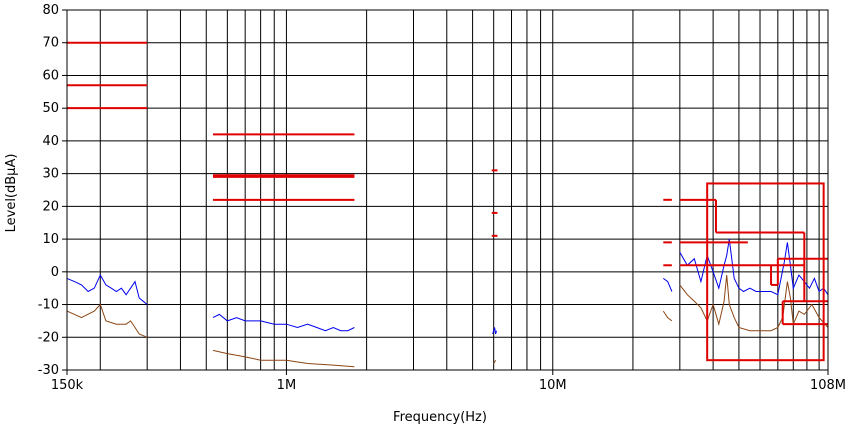  Describe the element at coordinates (50, 239) in the screenshot. I see `y-tick-label: 10` at that location.